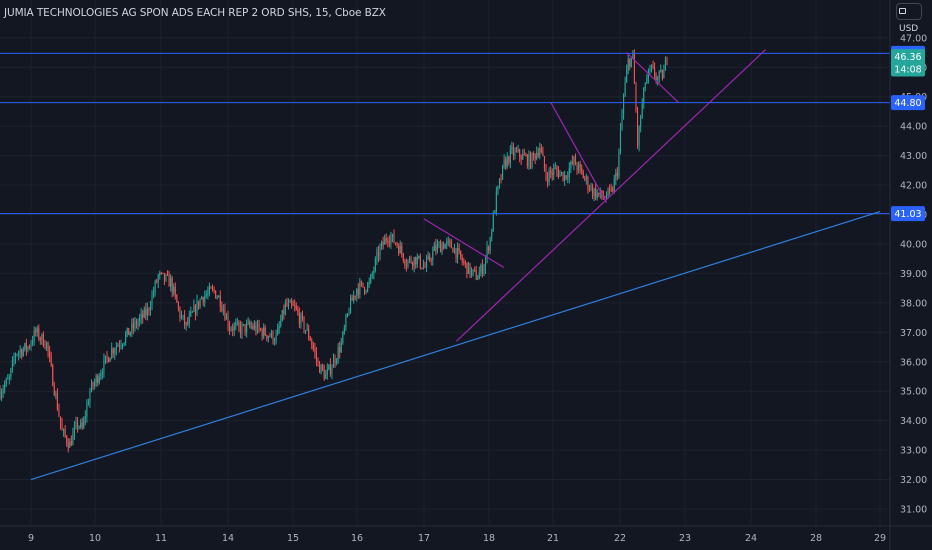  What do you see at coordinates (909, 18) in the screenshot?
I see `currency-selector: USD` at bounding box center [909, 18].